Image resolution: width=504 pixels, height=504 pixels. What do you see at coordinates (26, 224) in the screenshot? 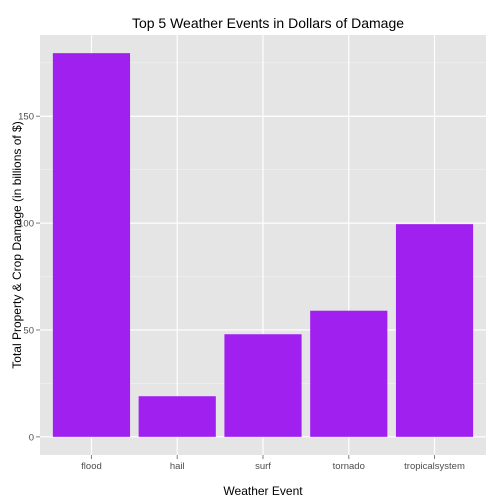
I see `y-tick-label: 100` at bounding box center [26, 224].